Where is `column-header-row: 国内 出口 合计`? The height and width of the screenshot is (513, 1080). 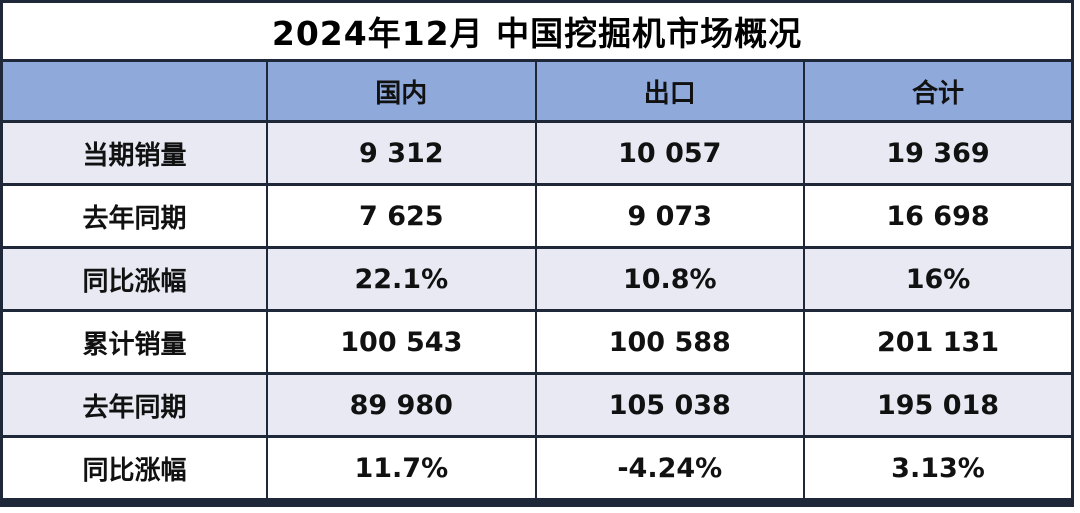 column-header-row: 国内 出口 合计 is located at coordinates (537, 91).